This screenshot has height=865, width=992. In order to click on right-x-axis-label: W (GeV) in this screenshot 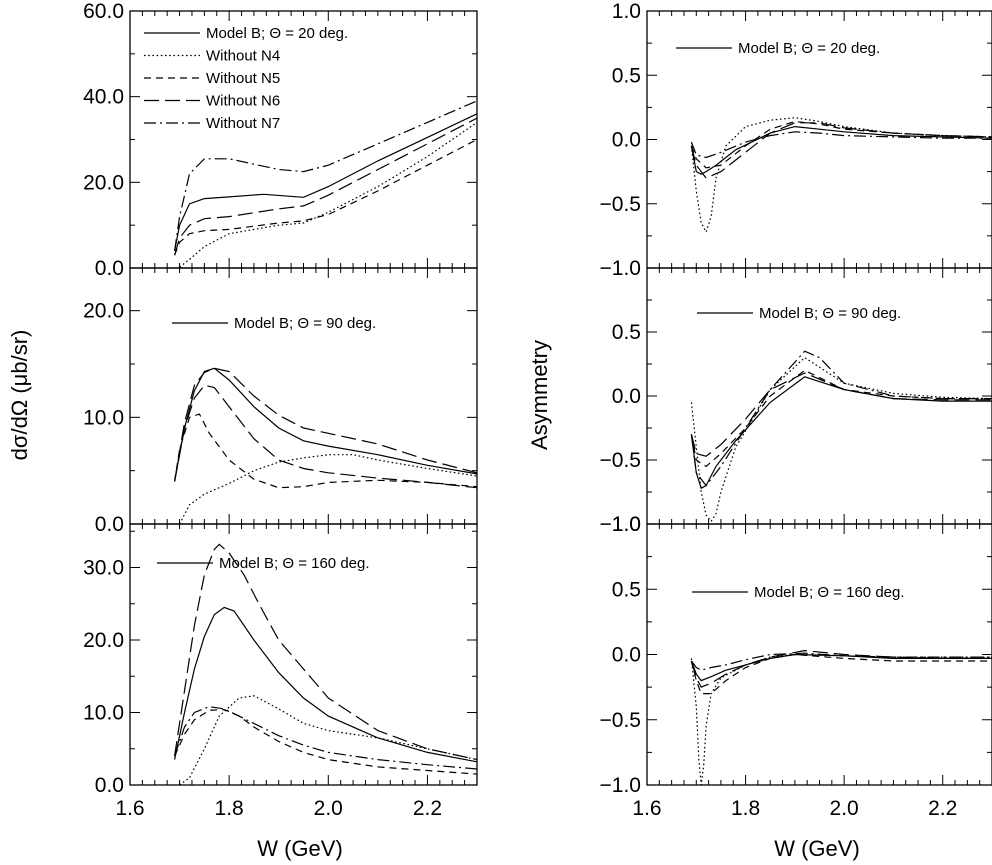, I will do `click(817, 848)`.